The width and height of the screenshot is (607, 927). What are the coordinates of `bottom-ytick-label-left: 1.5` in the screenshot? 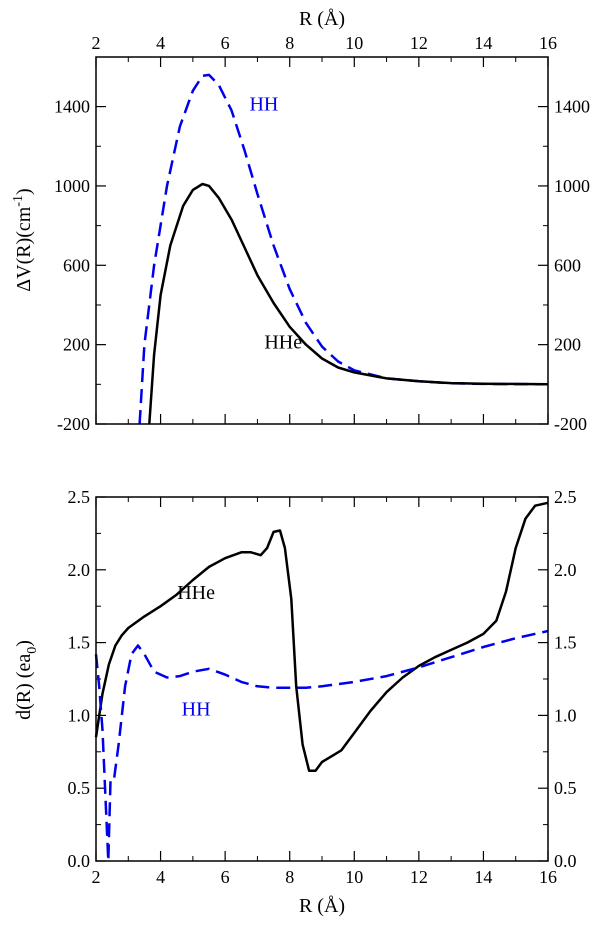 It's located at (79, 643).